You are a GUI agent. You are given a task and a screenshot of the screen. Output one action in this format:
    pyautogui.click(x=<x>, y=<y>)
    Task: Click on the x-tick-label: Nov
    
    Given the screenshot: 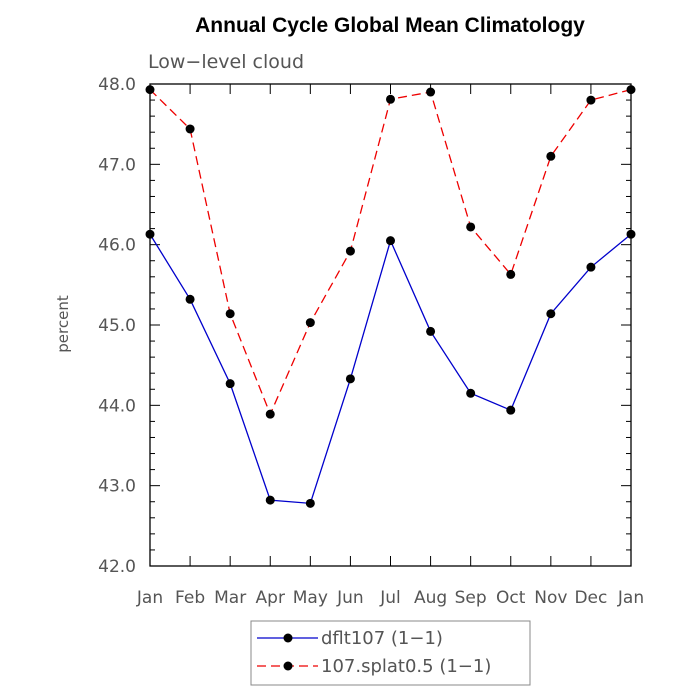 What is the action you would take?
    pyautogui.click(x=550, y=598)
    